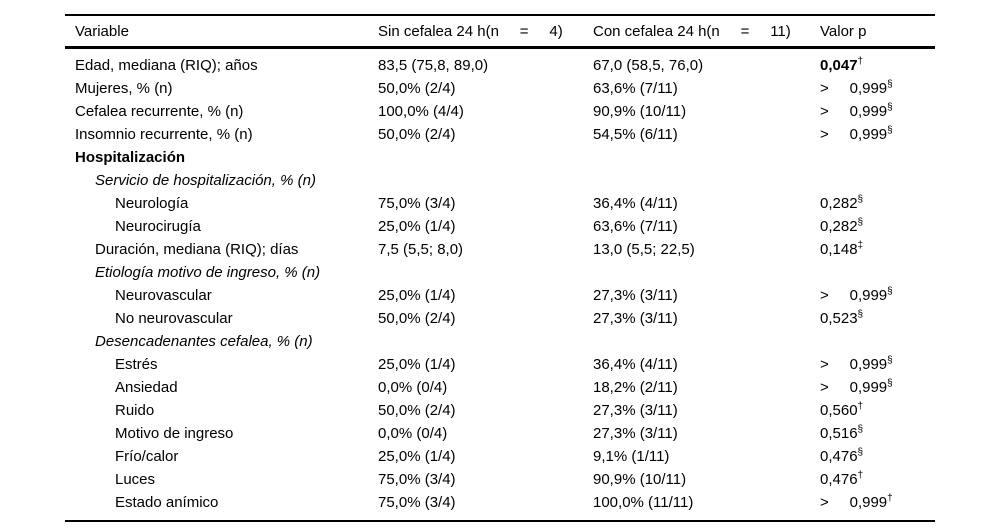 This screenshot has height=530, width=1000. What do you see at coordinates (644, 249) in the screenshot?
I see `cell-con-cefalea-value: 13,0 (5,5; 22,5)` at bounding box center [644, 249].